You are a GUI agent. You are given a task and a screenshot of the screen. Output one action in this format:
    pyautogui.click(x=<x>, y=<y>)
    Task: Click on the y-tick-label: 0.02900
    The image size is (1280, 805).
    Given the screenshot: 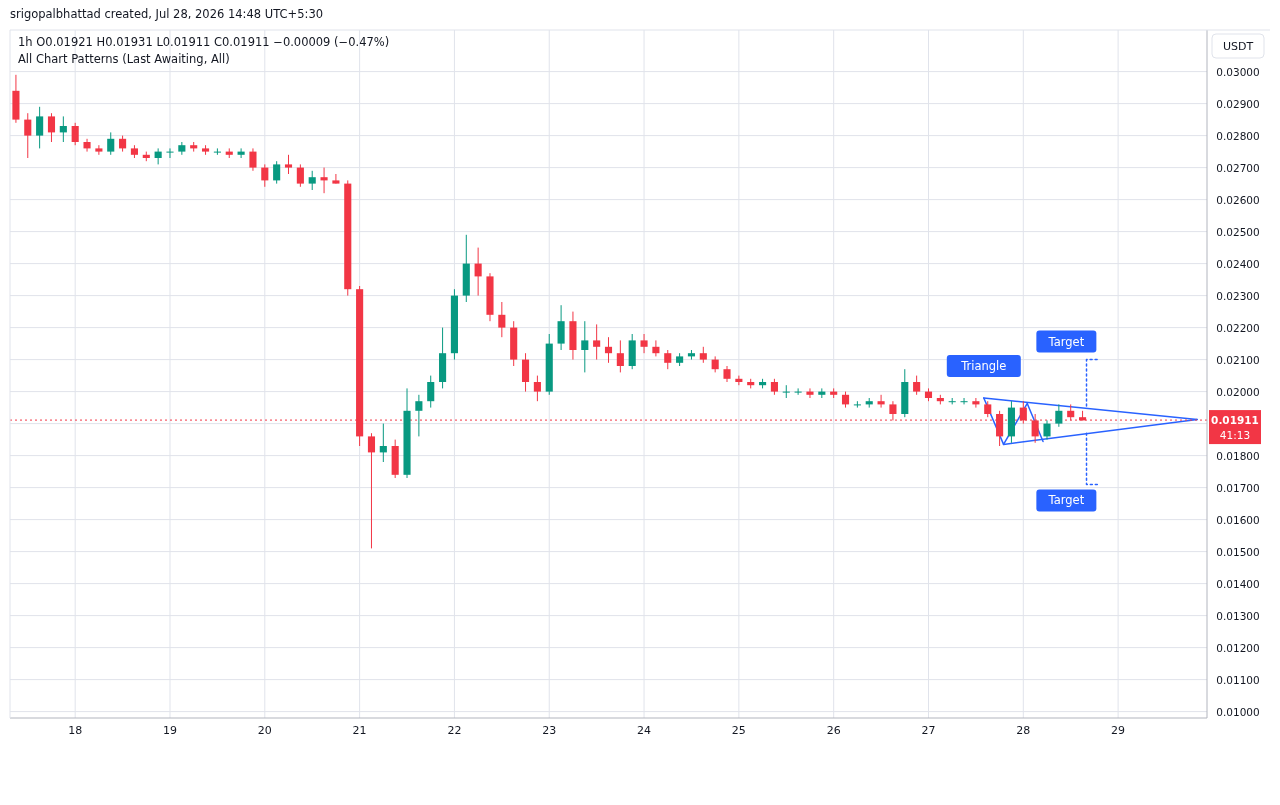 What is the action you would take?
    pyautogui.click(x=1238, y=103)
    